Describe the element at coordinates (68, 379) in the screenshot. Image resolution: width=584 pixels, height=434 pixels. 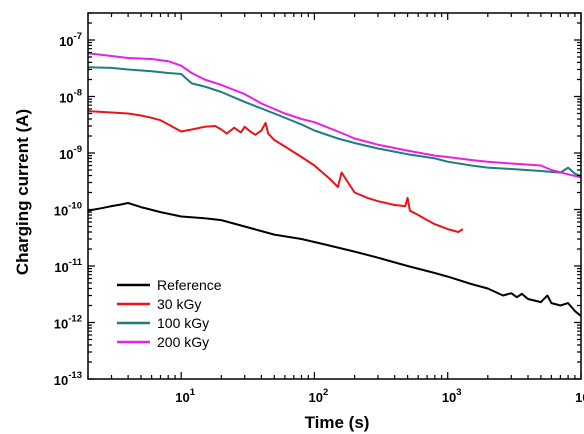
I see `y-tick-label: 10⁻¹³` at that location.